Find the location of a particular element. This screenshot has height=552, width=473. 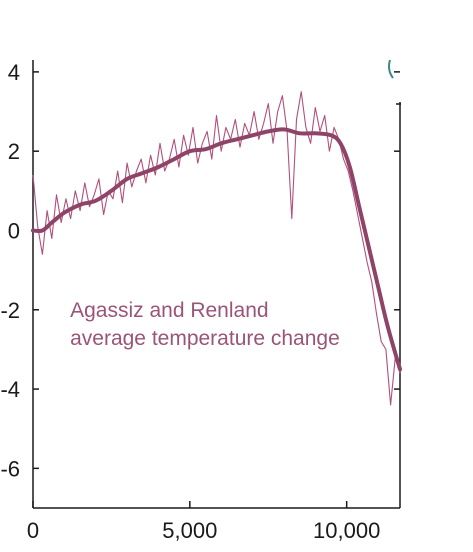

y-tick-label: 2 is located at coordinates (14, 151).